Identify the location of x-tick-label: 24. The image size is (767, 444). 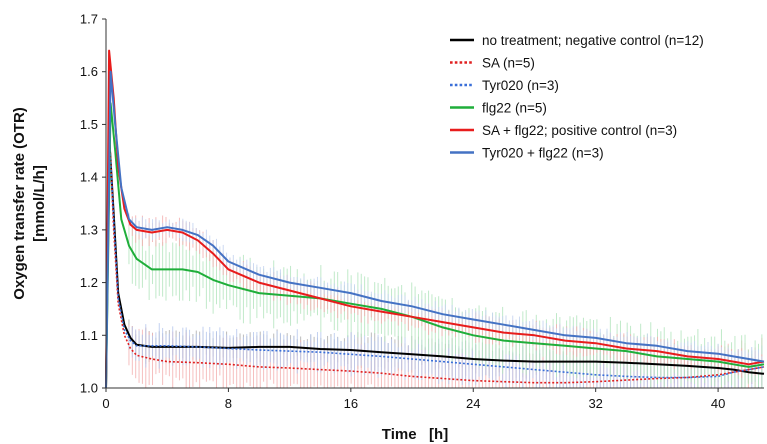
(473, 403).